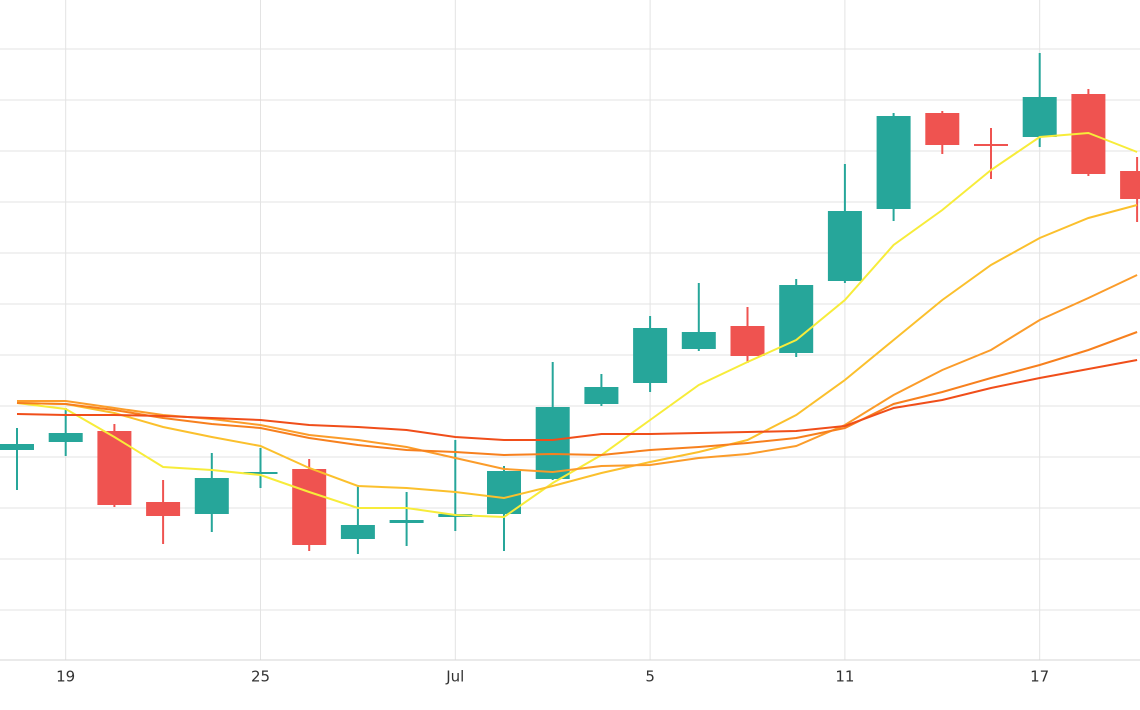 The height and width of the screenshot is (710, 1140). Describe the element at coordinates (454, 677) in the screenshot. I see `x-tick-label: Jul` at that location.